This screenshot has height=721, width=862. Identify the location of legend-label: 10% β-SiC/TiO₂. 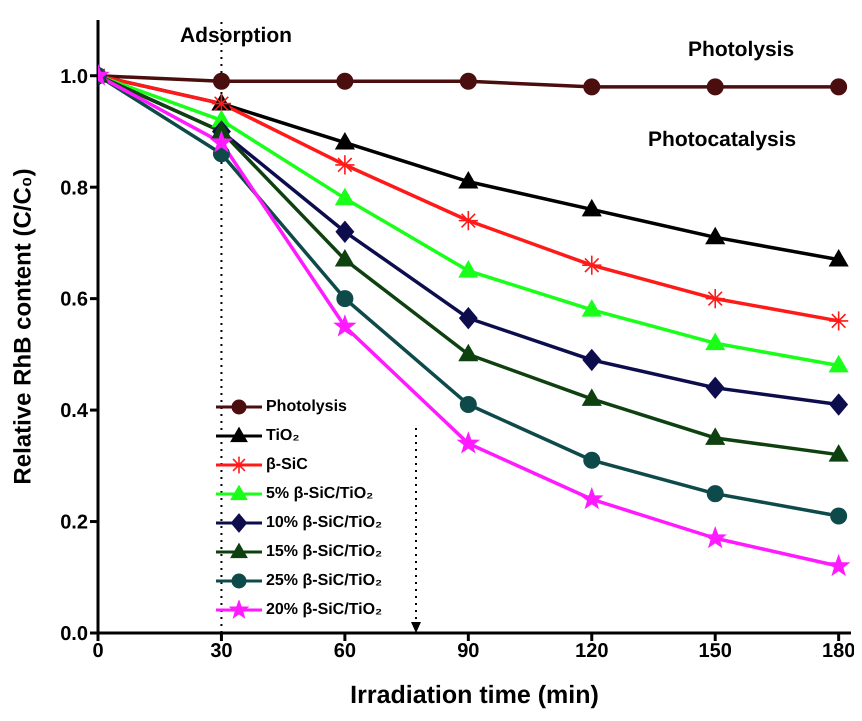
(324, 523).